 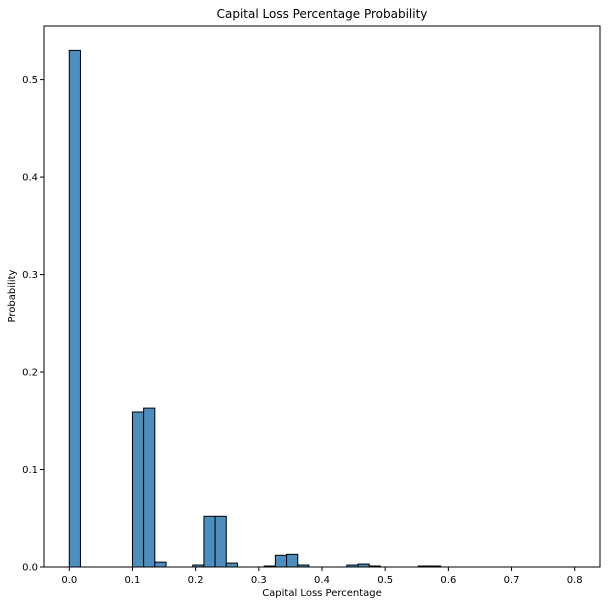 I want to click on y-tick-label: 0.1, so click(x=30, y=470).